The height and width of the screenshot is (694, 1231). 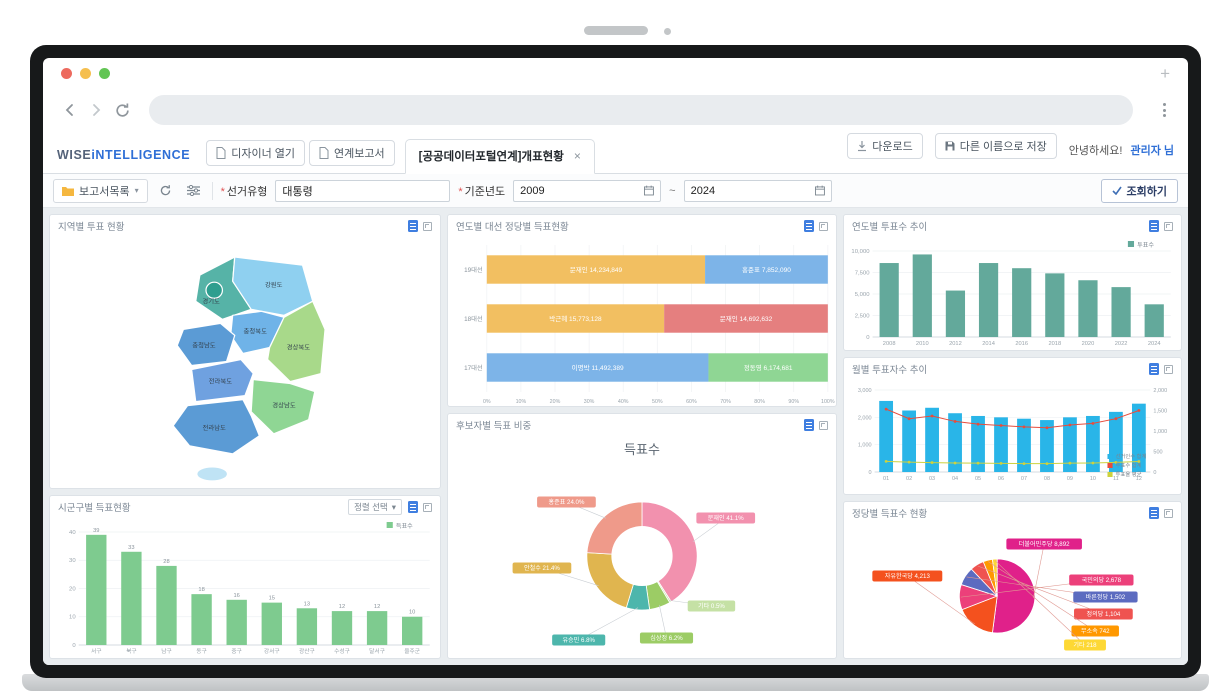 I want to click on svg-text: 문재인 14,692,632, so click(x=746, y=318).